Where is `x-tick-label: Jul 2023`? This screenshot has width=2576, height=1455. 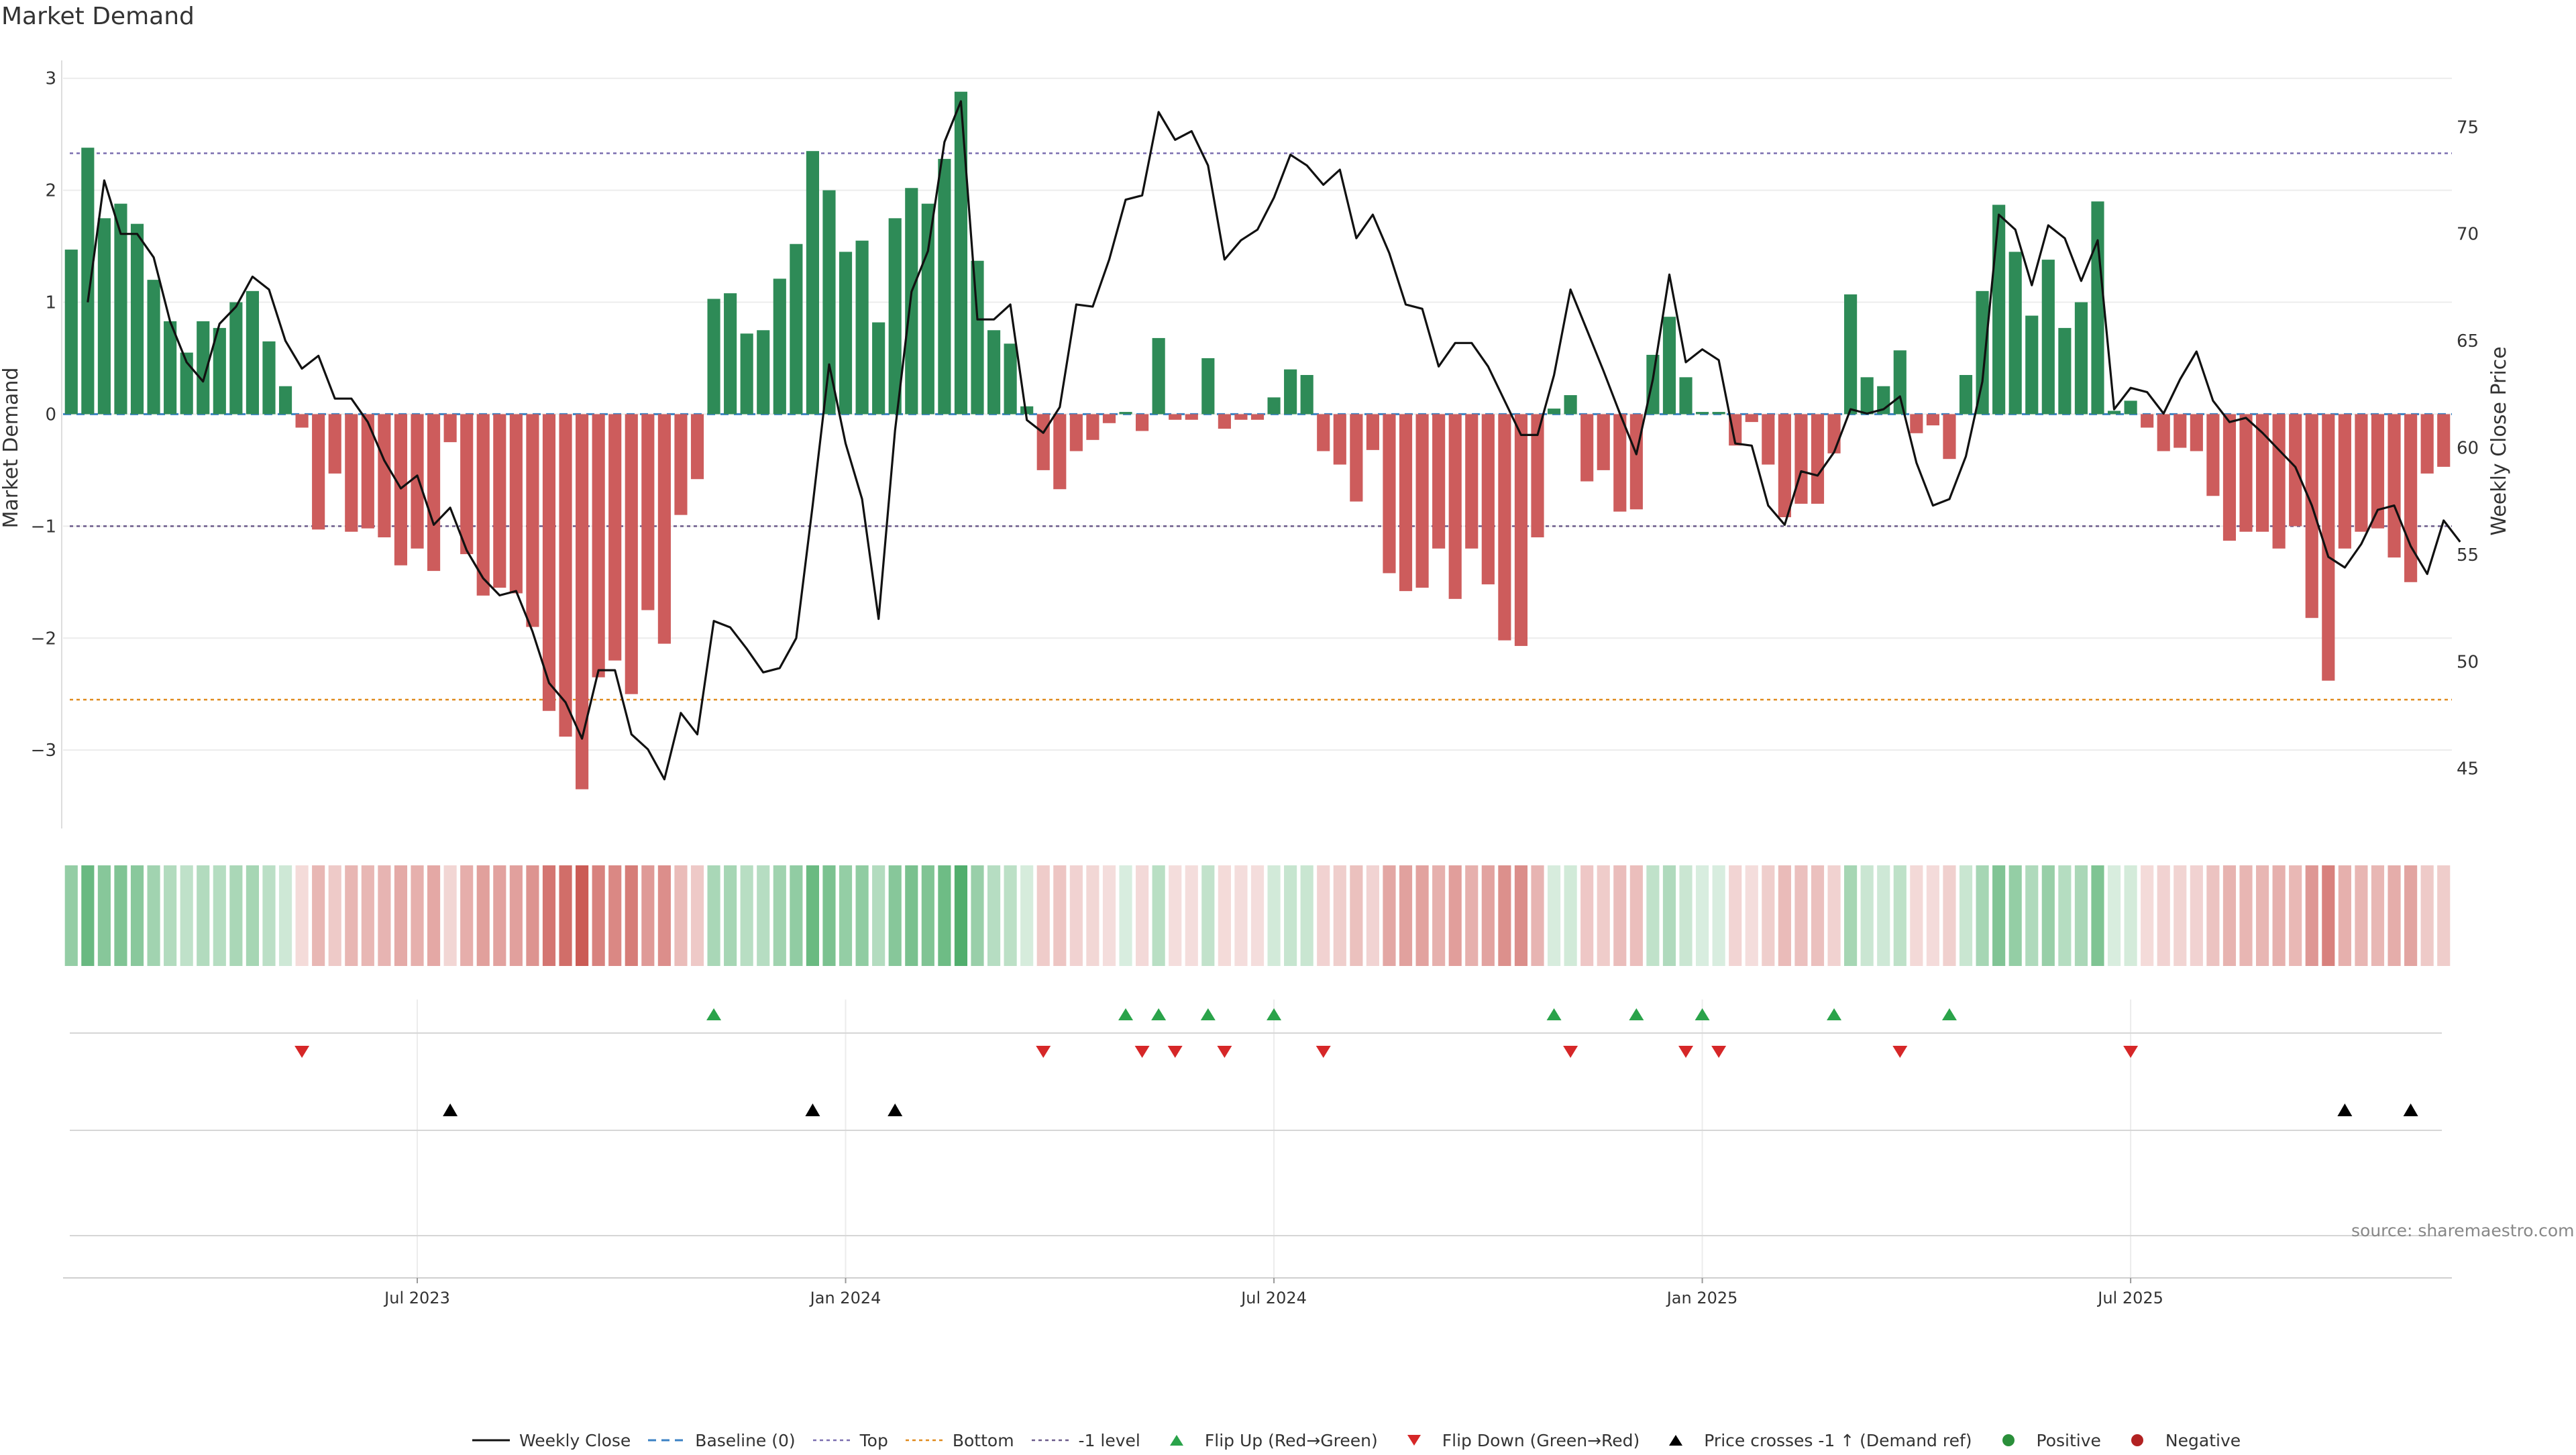
x-tick-label: Jul 2023 is located at coordinates (416, 1298).